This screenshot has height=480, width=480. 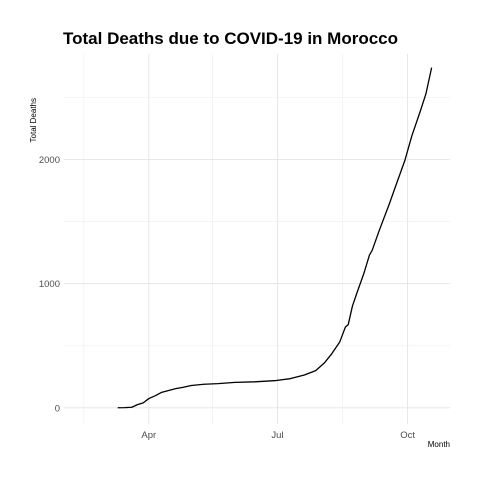 What do you see at coordinates (439, 444) in the screenshot?
I see `x-axis-title: Month` at bounding box center [439, 444].